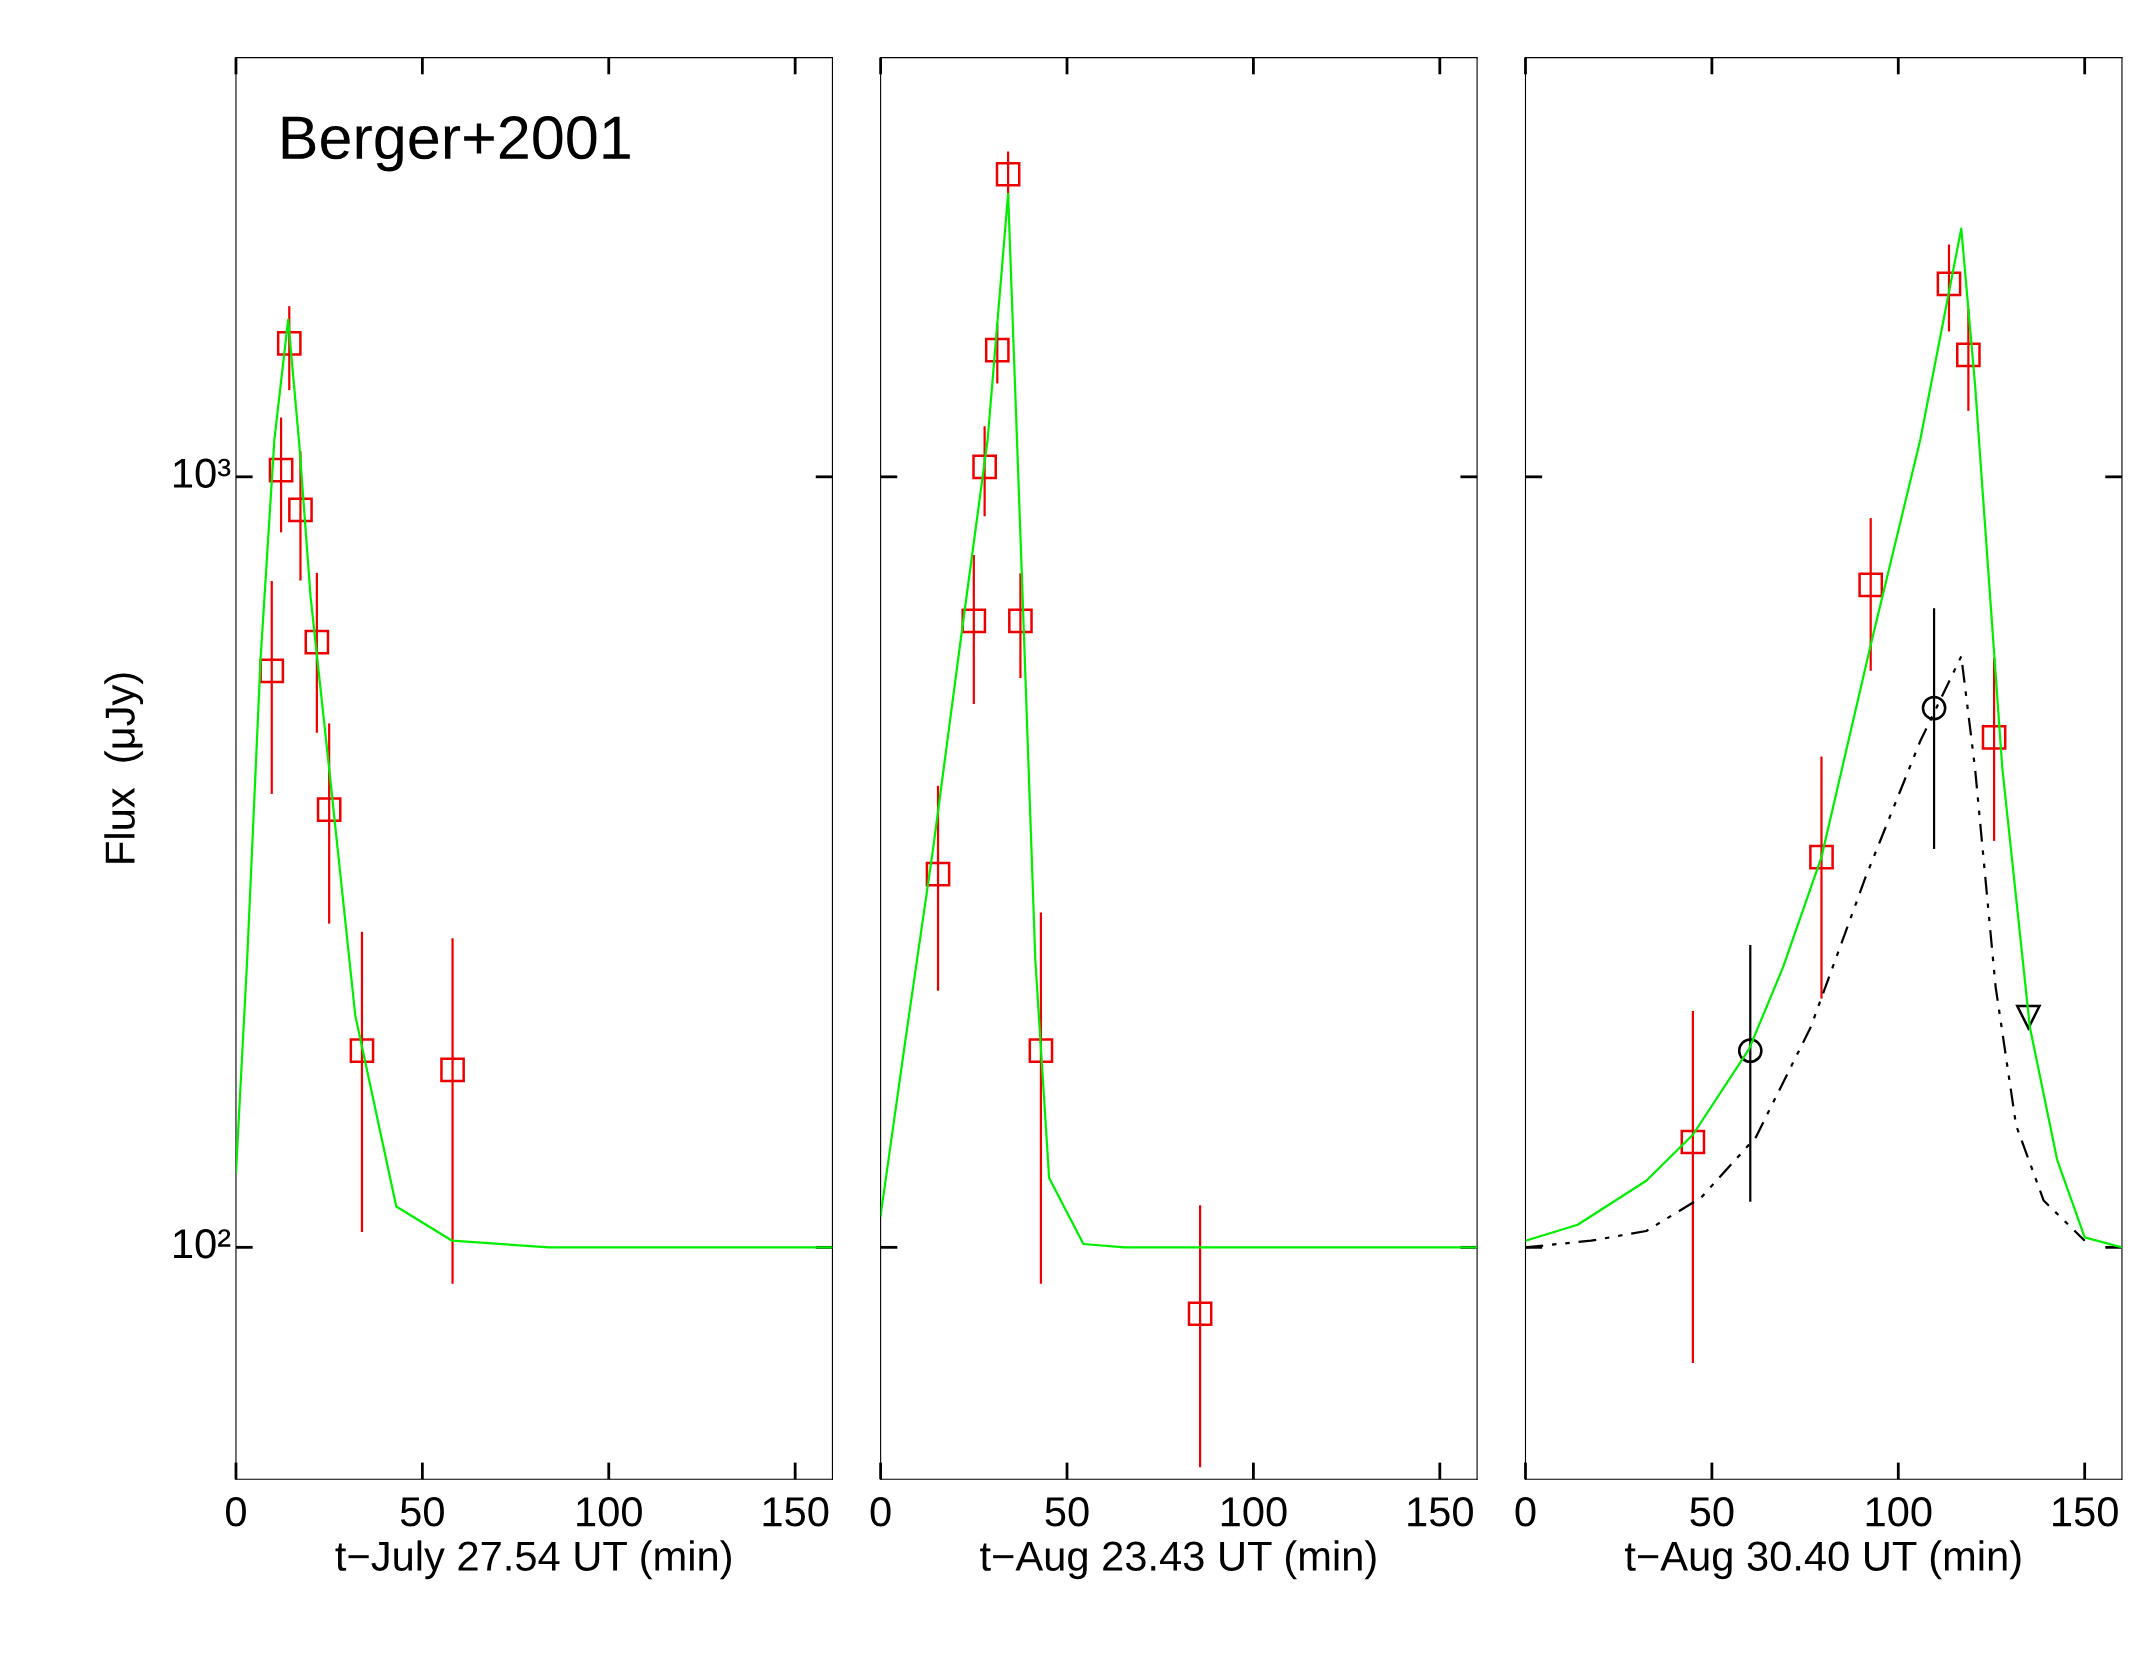  Describe the element at coordinates (533, 1560) in the screenshot. I see `x-axis-title: t−July 27.54 UT (min)` at that location.